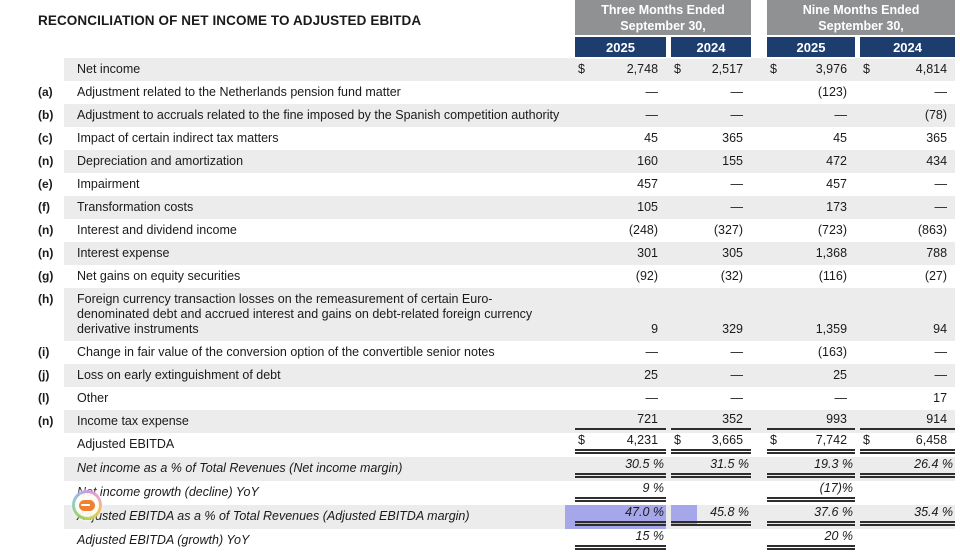 This screenshot has height=560, width=960. What do you see at coordinates (759, 18) in the screenshot?
I see `column-gap` at bounding box center [759, 18].